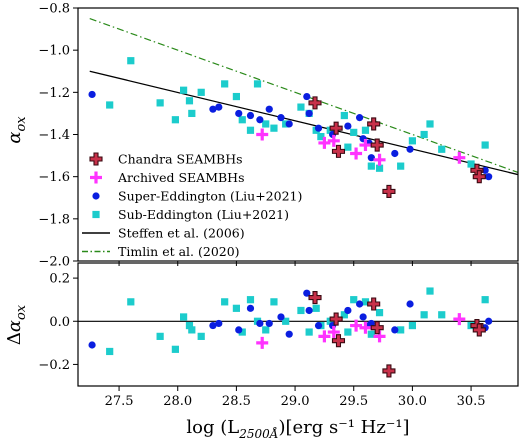 Image resolution: width=520 pixels, height=445 pixels. Describe the element at coordinates (119, 401) in the screenshot. I see `x-tick-label: 27.5` at that location.